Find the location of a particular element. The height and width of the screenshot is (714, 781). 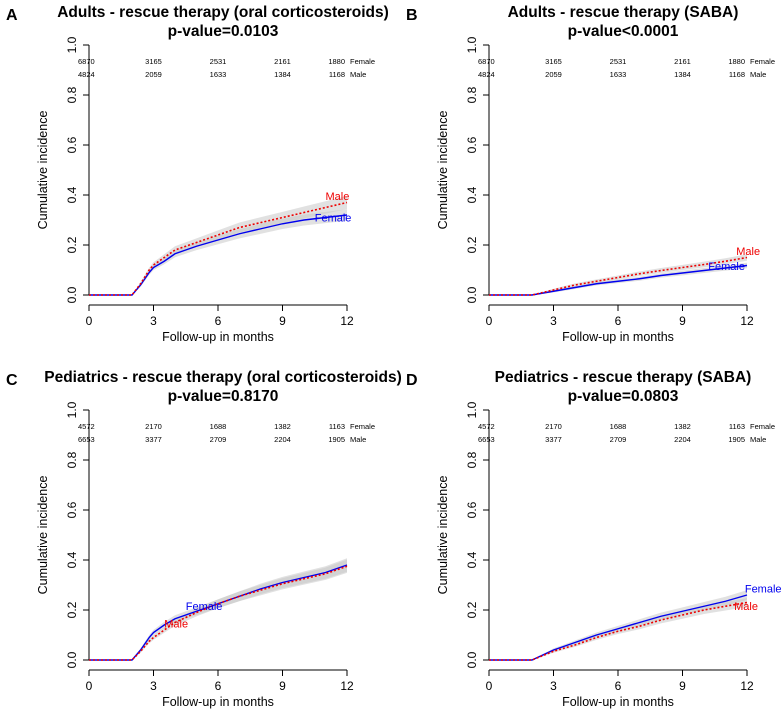

chart-title: Adults - rescue therapy (SABA) is located at coordinates (623, 12).